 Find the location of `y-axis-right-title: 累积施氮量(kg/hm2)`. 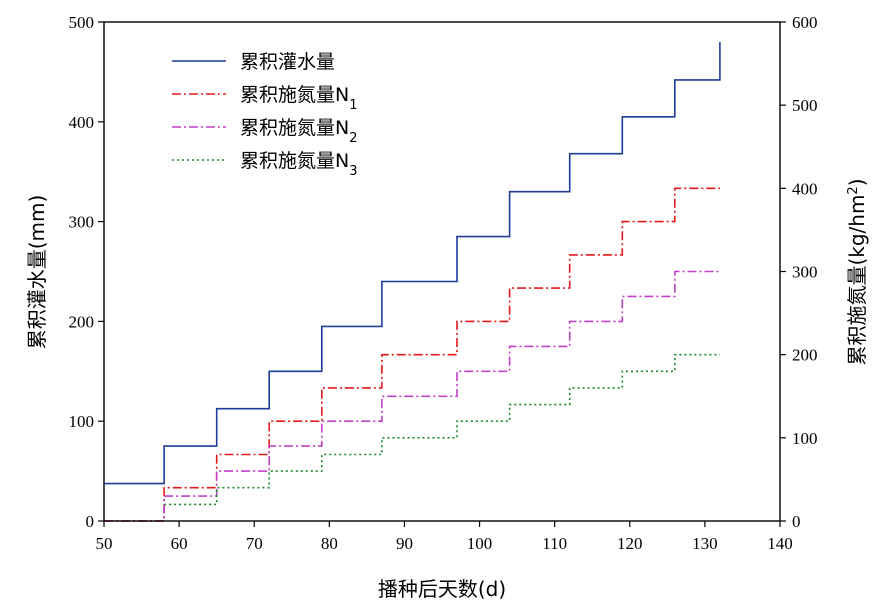

y-axis-right-title: 累积施氮量(kg/hm2) is located at coordinates (857, 271).